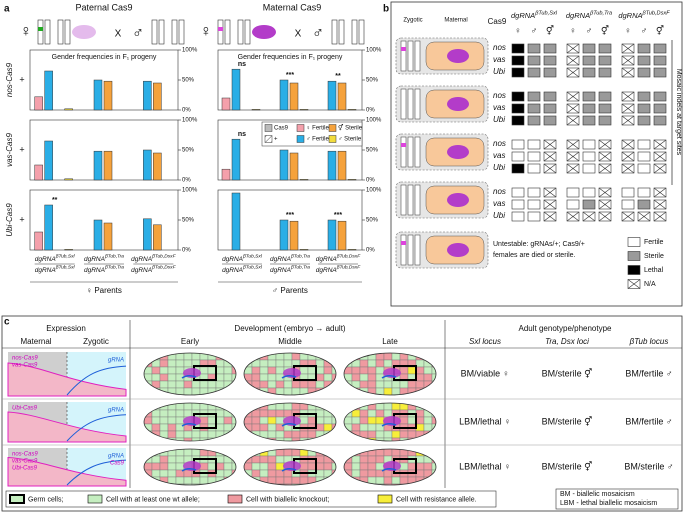  Describe the element at coordinates (370, 181) in the screenshot. I see `y-tick-label: 0%` at that location.